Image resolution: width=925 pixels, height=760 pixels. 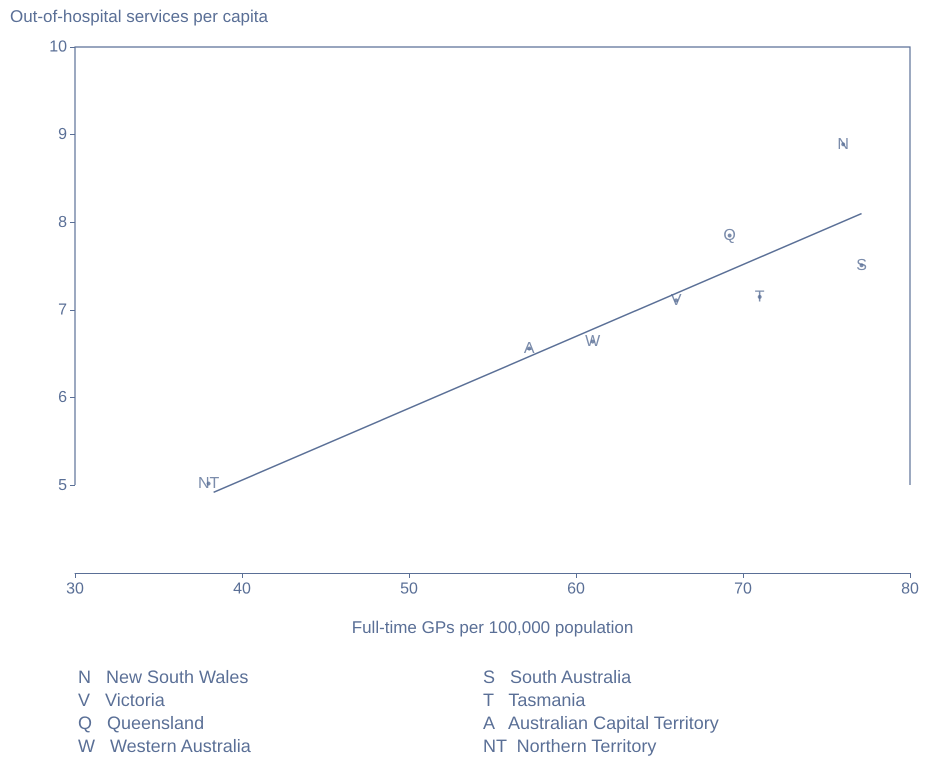 I want to click on x-tick-label: 50, so click(x=409, y=589).